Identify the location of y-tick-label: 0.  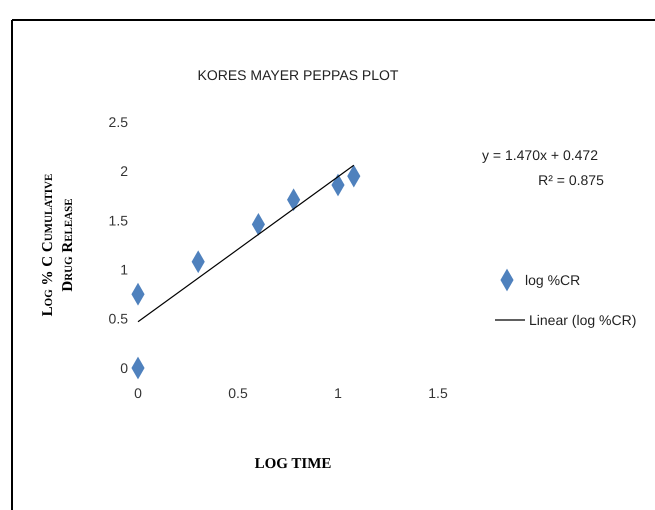
(124, 368).